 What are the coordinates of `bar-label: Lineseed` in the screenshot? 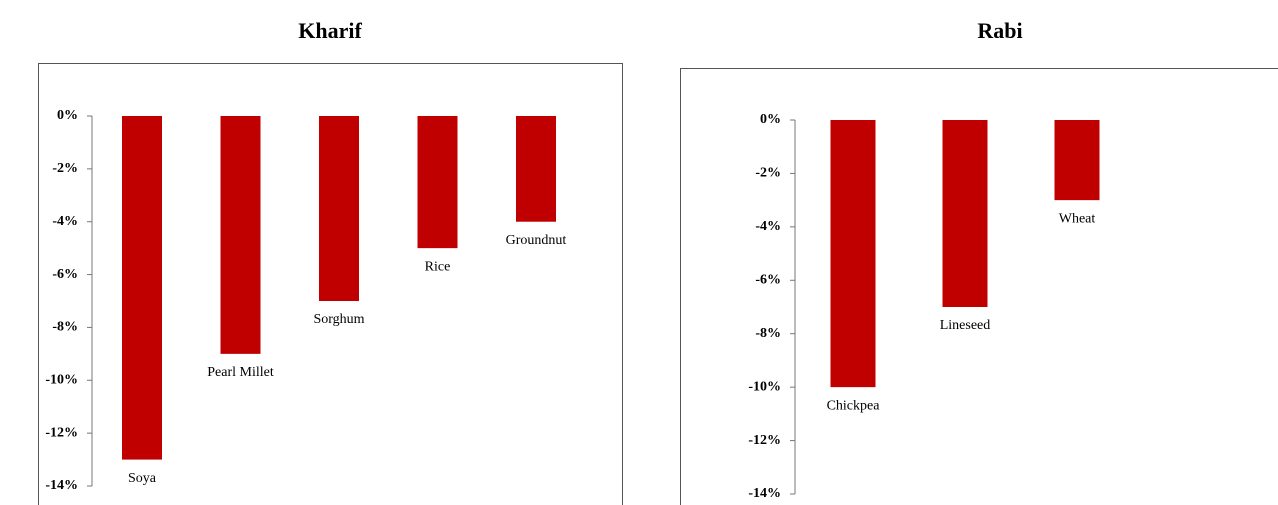 It's located at (965, 325).